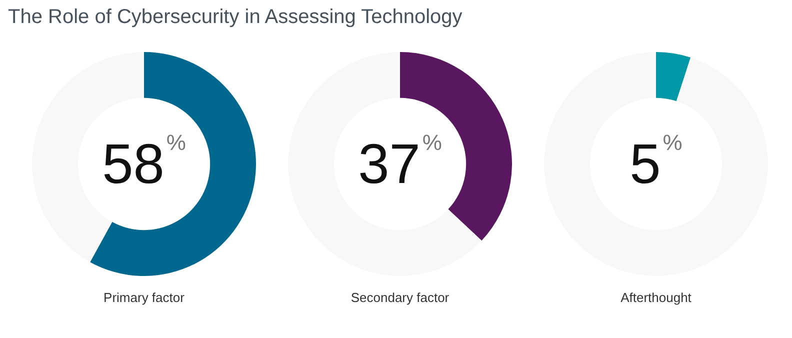  I want to click on text: Primary factor, so click(144, 297).